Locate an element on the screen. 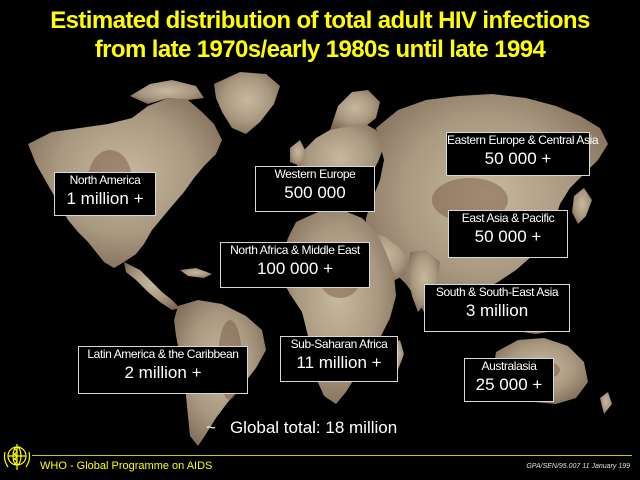  region-name: Latin America & the Caribbean is located at coordinates (163, 354).